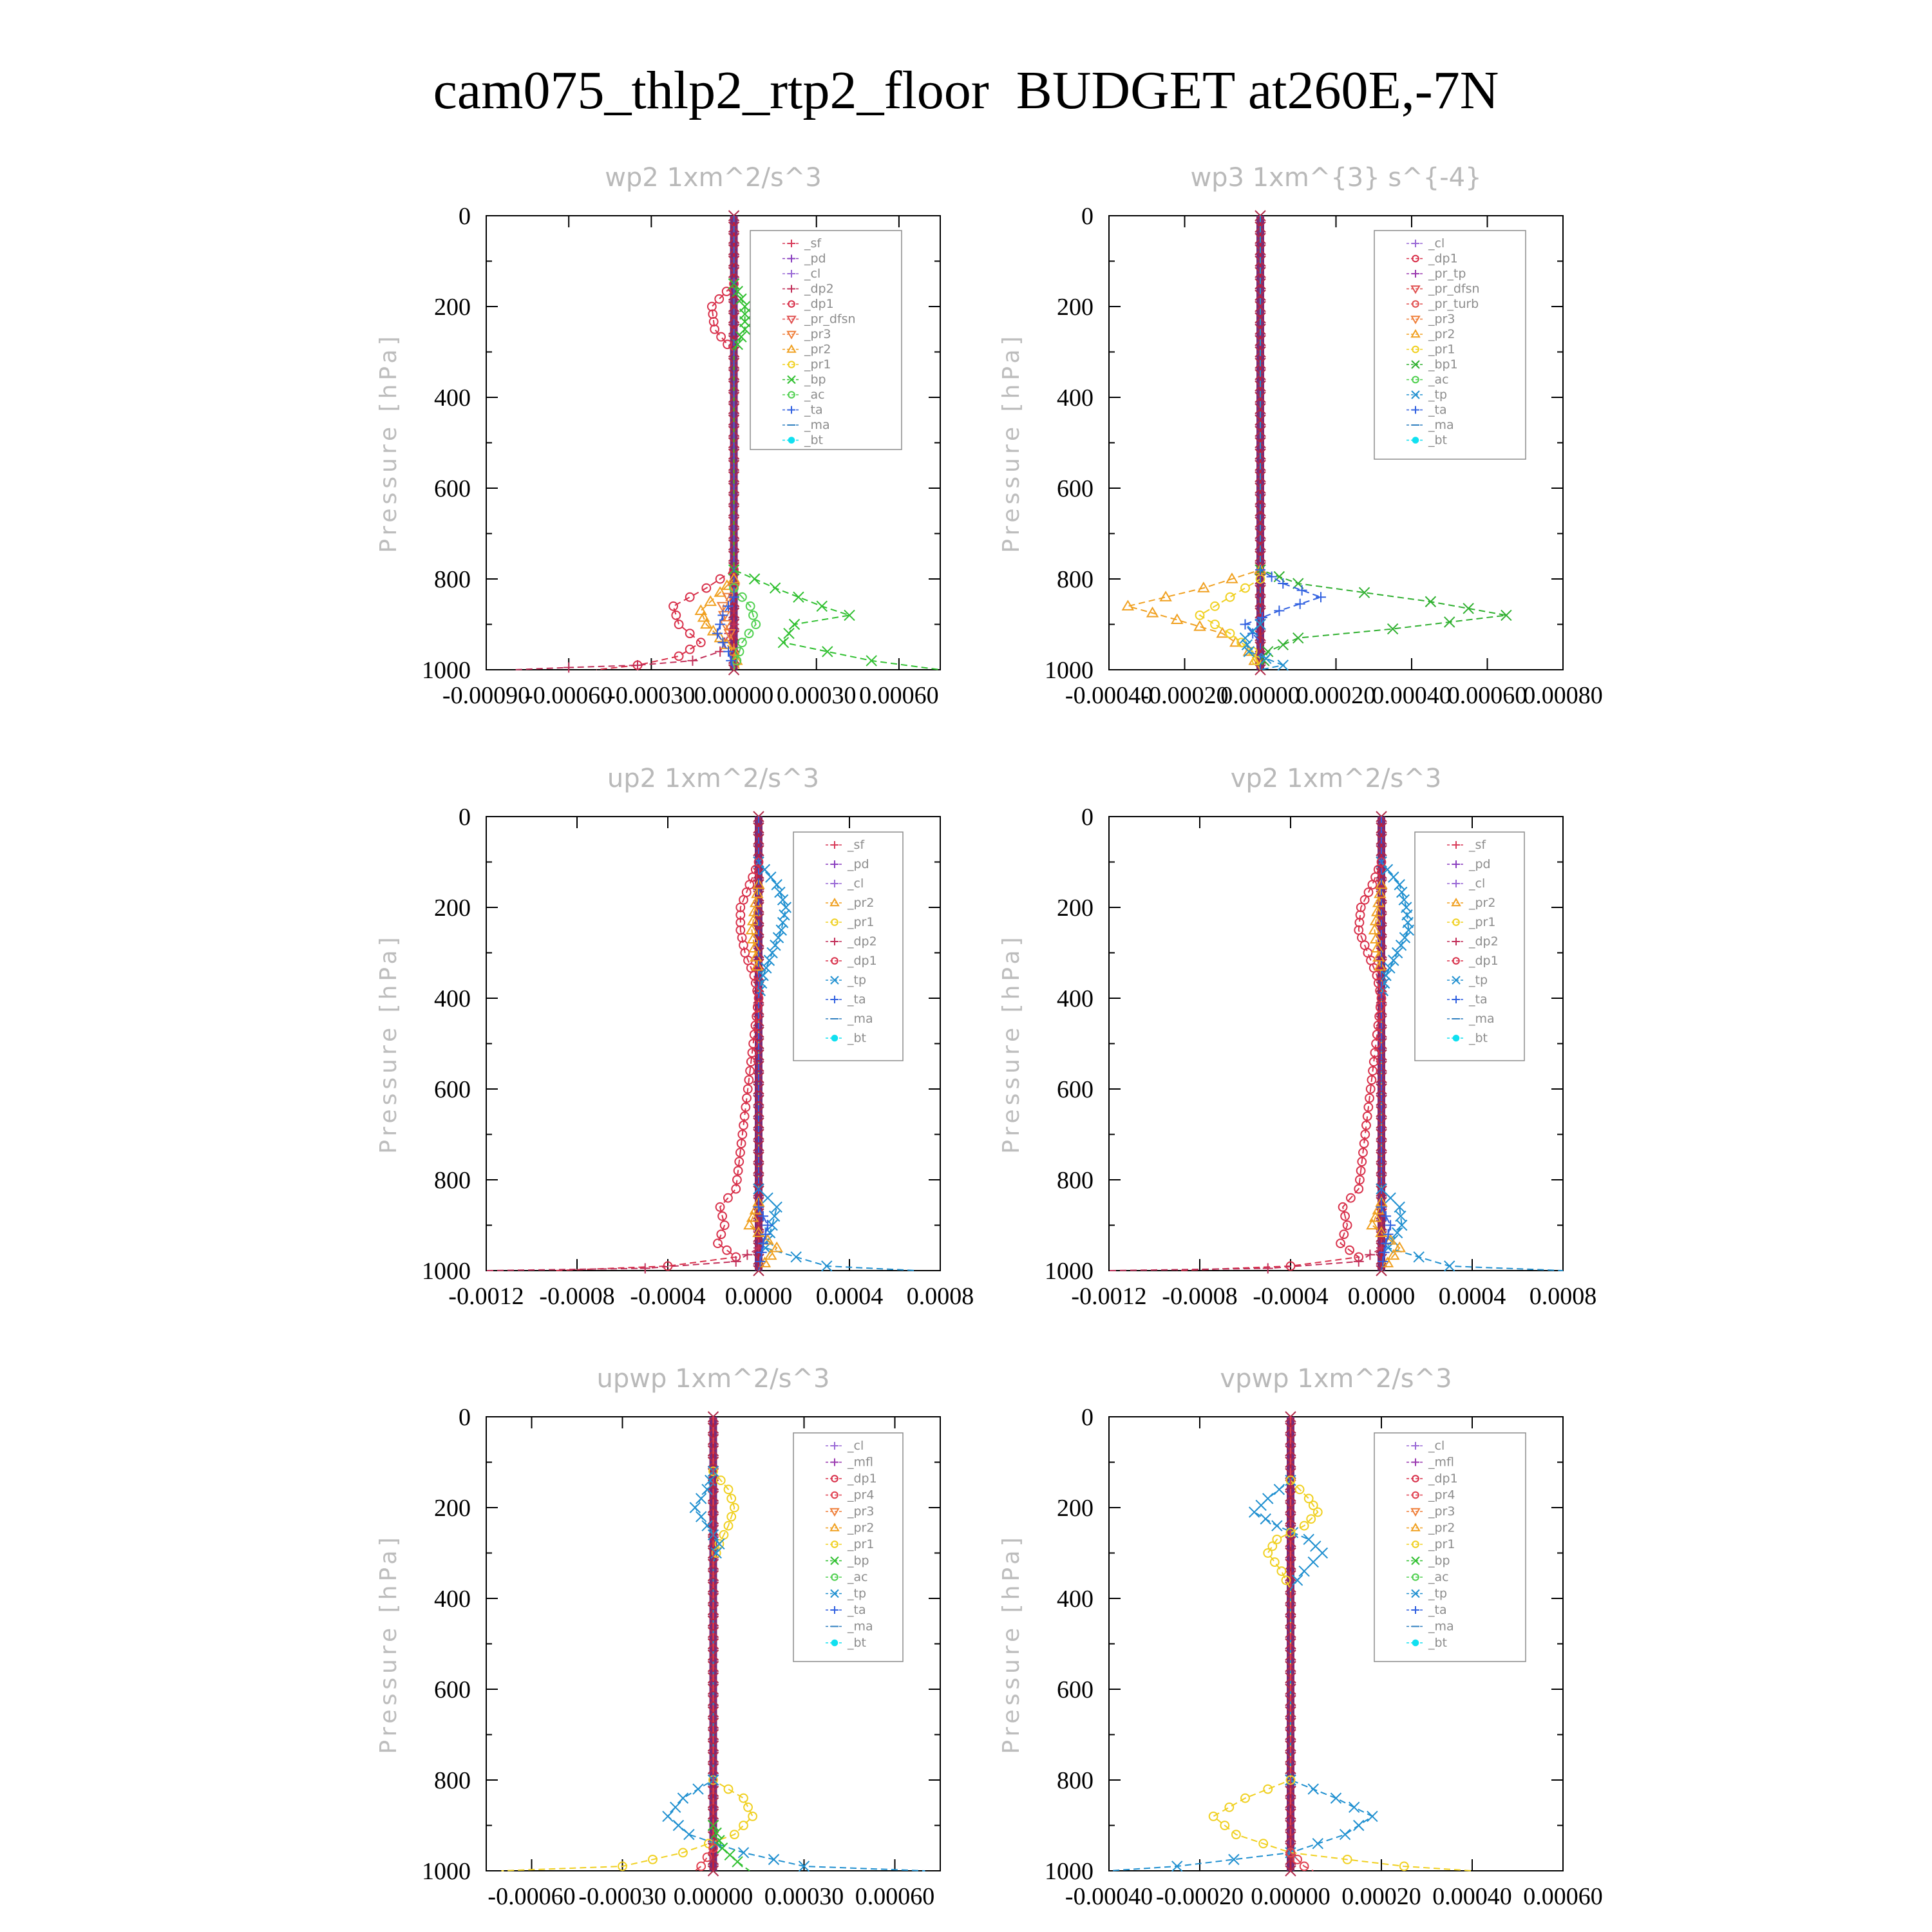 This screenshot has height=1932, width=1932. What do you see at coordinates (1442, 1544) in the screenshot?
I see `legend-label: _pr1` at bounding box center [1442, 1544].